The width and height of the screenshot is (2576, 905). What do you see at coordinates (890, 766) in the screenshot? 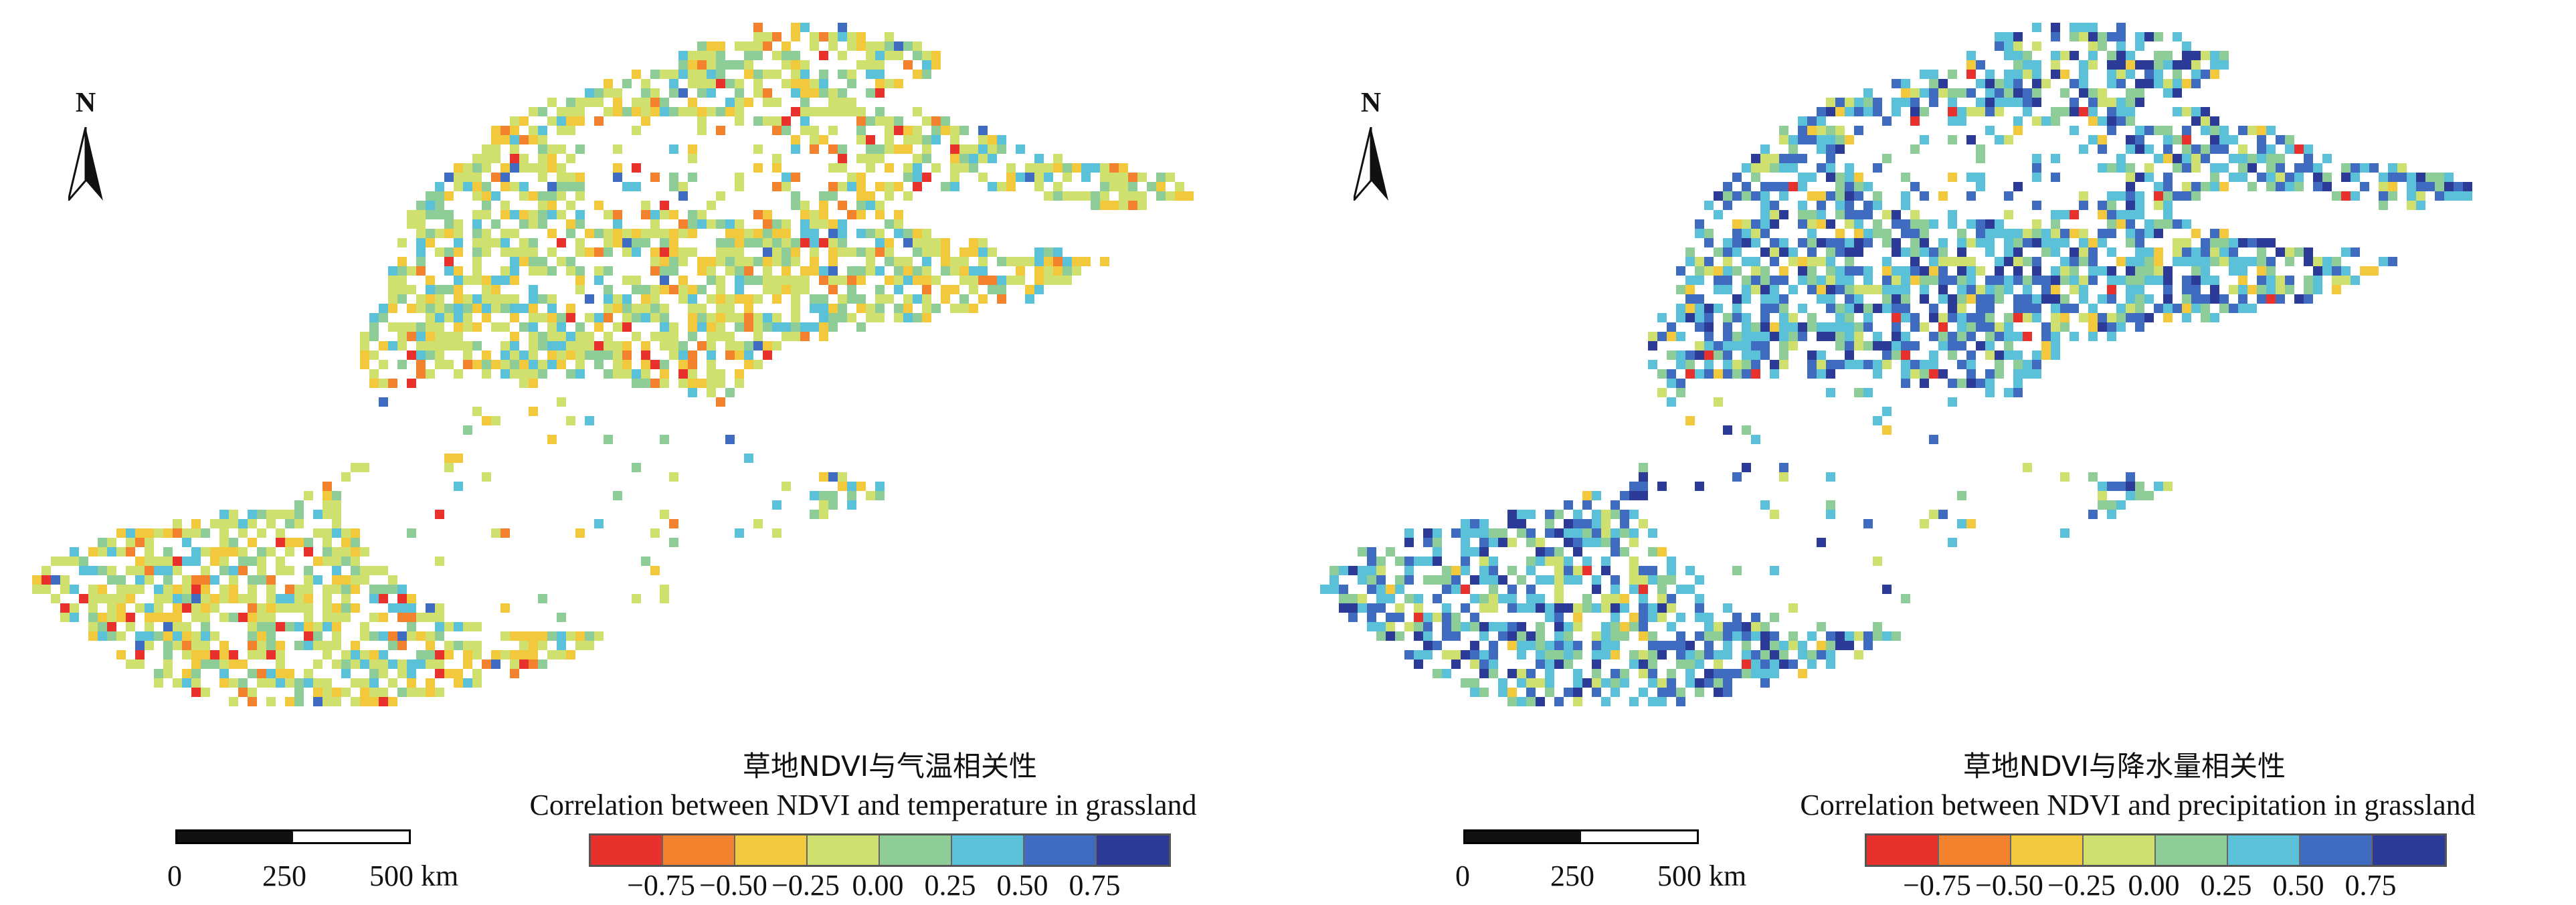
I see `legend-title-cn: 草地NDVI与气温相关性` at bounding box center [890, 766].